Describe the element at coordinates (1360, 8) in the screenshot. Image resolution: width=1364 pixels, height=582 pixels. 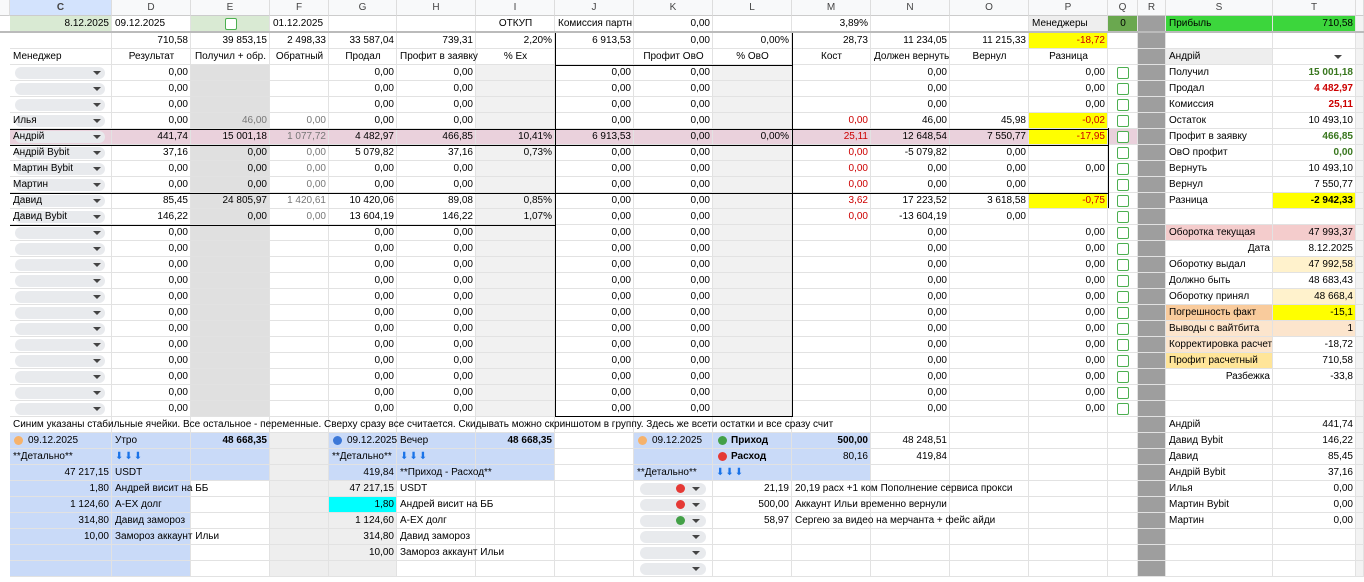
I see `column-header-edge` at that location.